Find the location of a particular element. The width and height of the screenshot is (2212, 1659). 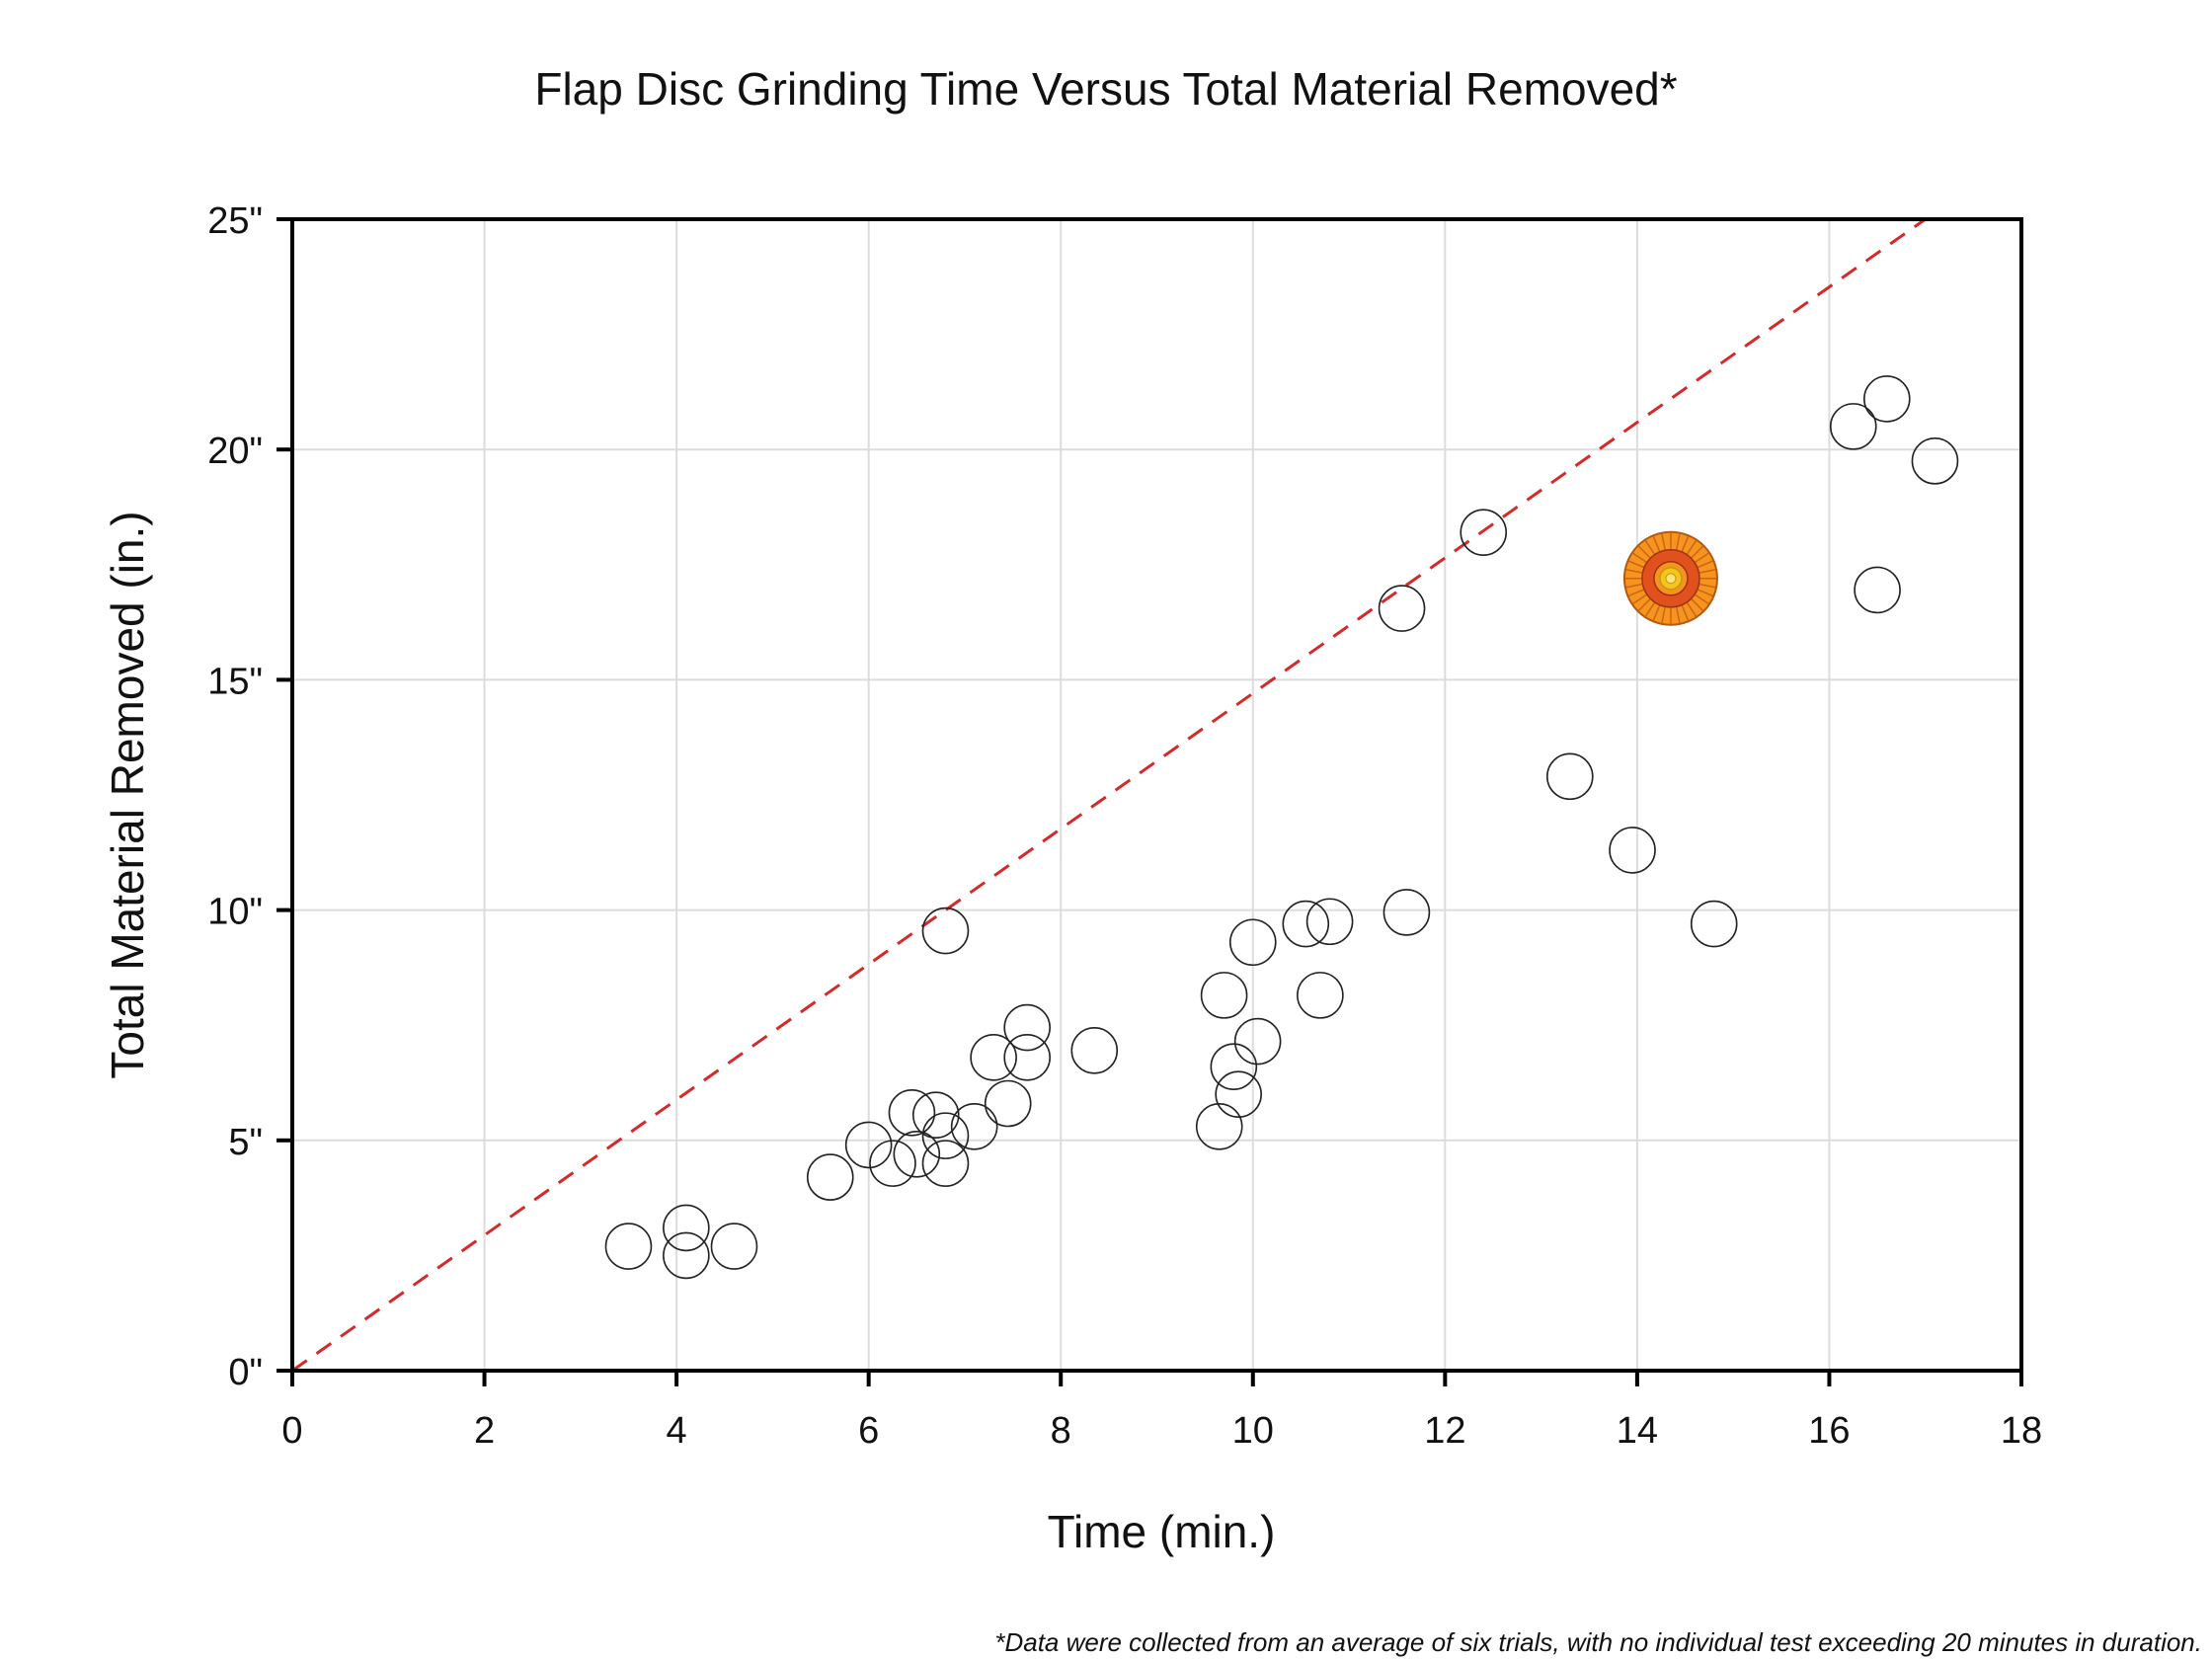

x-axis-title: Time (min.) is located at coordinates (1162, 1532).